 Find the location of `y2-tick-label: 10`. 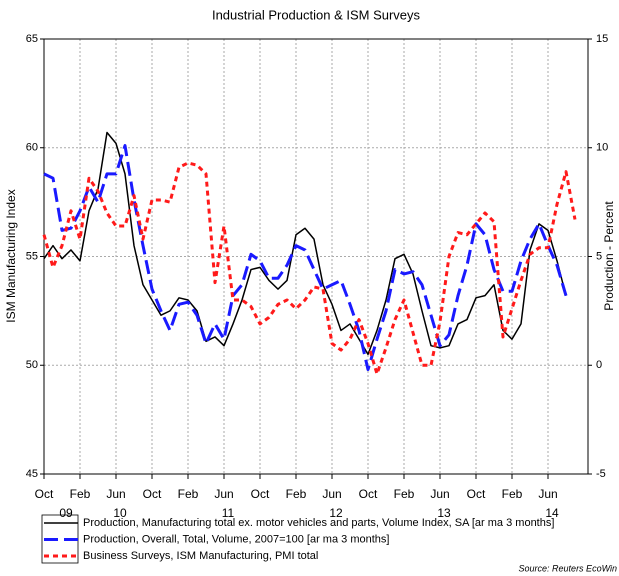

y2-tick-label: 10 is located at coordinates (602, 148).